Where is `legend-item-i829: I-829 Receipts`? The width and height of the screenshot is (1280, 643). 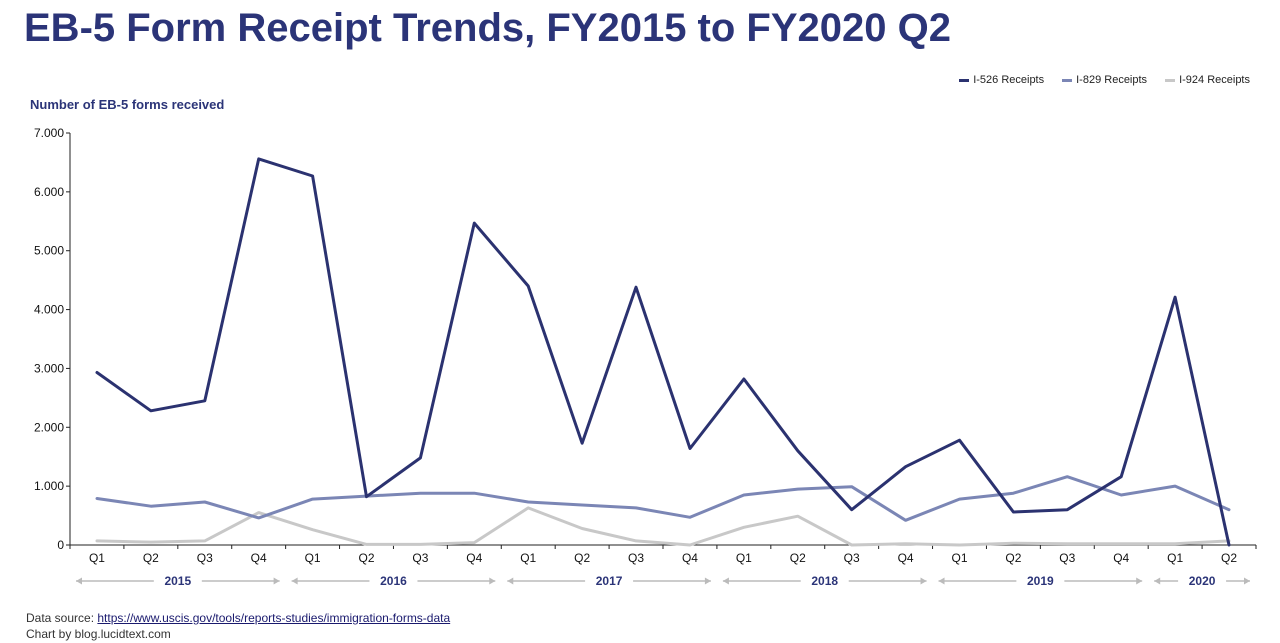
legend-item-i829: I-829 Receipts is located at coordinates (1104, 80).